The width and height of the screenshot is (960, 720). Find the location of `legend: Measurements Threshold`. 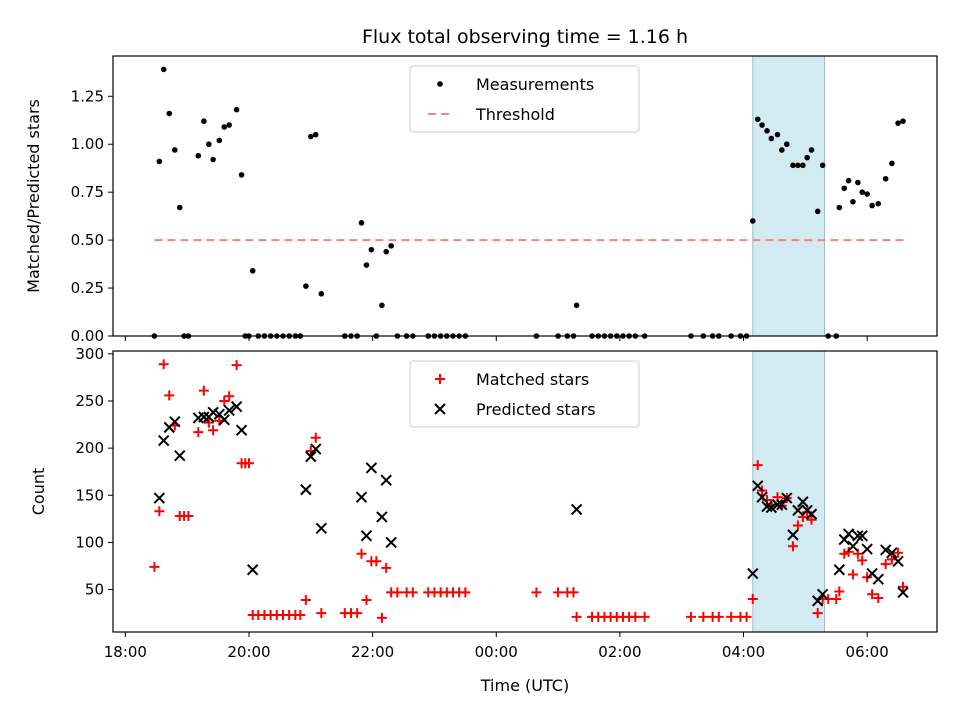

legend: Measurements Threshold is located at coordinates (524, 99).